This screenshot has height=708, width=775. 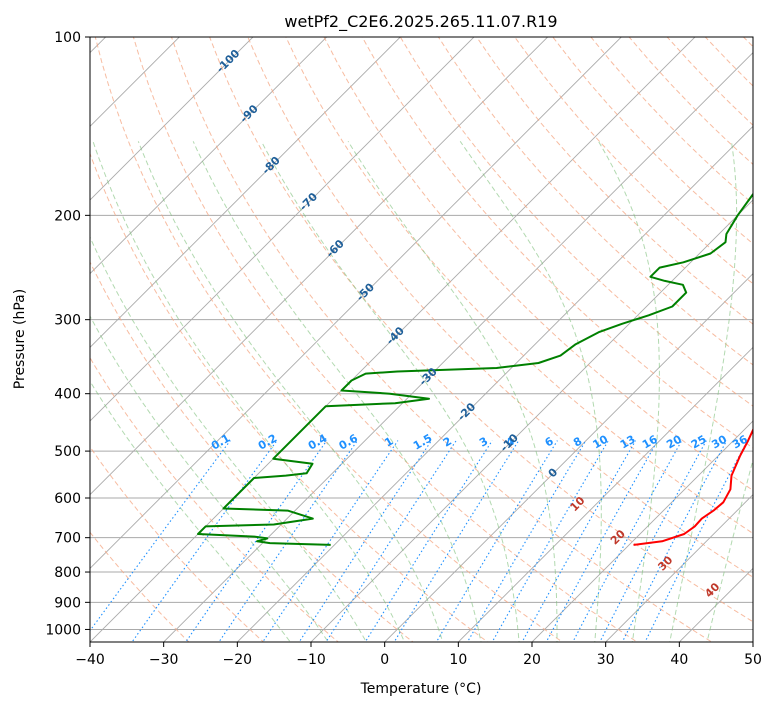 What do you see at coordinates (238, 660) in the screenshot?
I see `x-tick-label: −20` at bounding box center [238, 660].